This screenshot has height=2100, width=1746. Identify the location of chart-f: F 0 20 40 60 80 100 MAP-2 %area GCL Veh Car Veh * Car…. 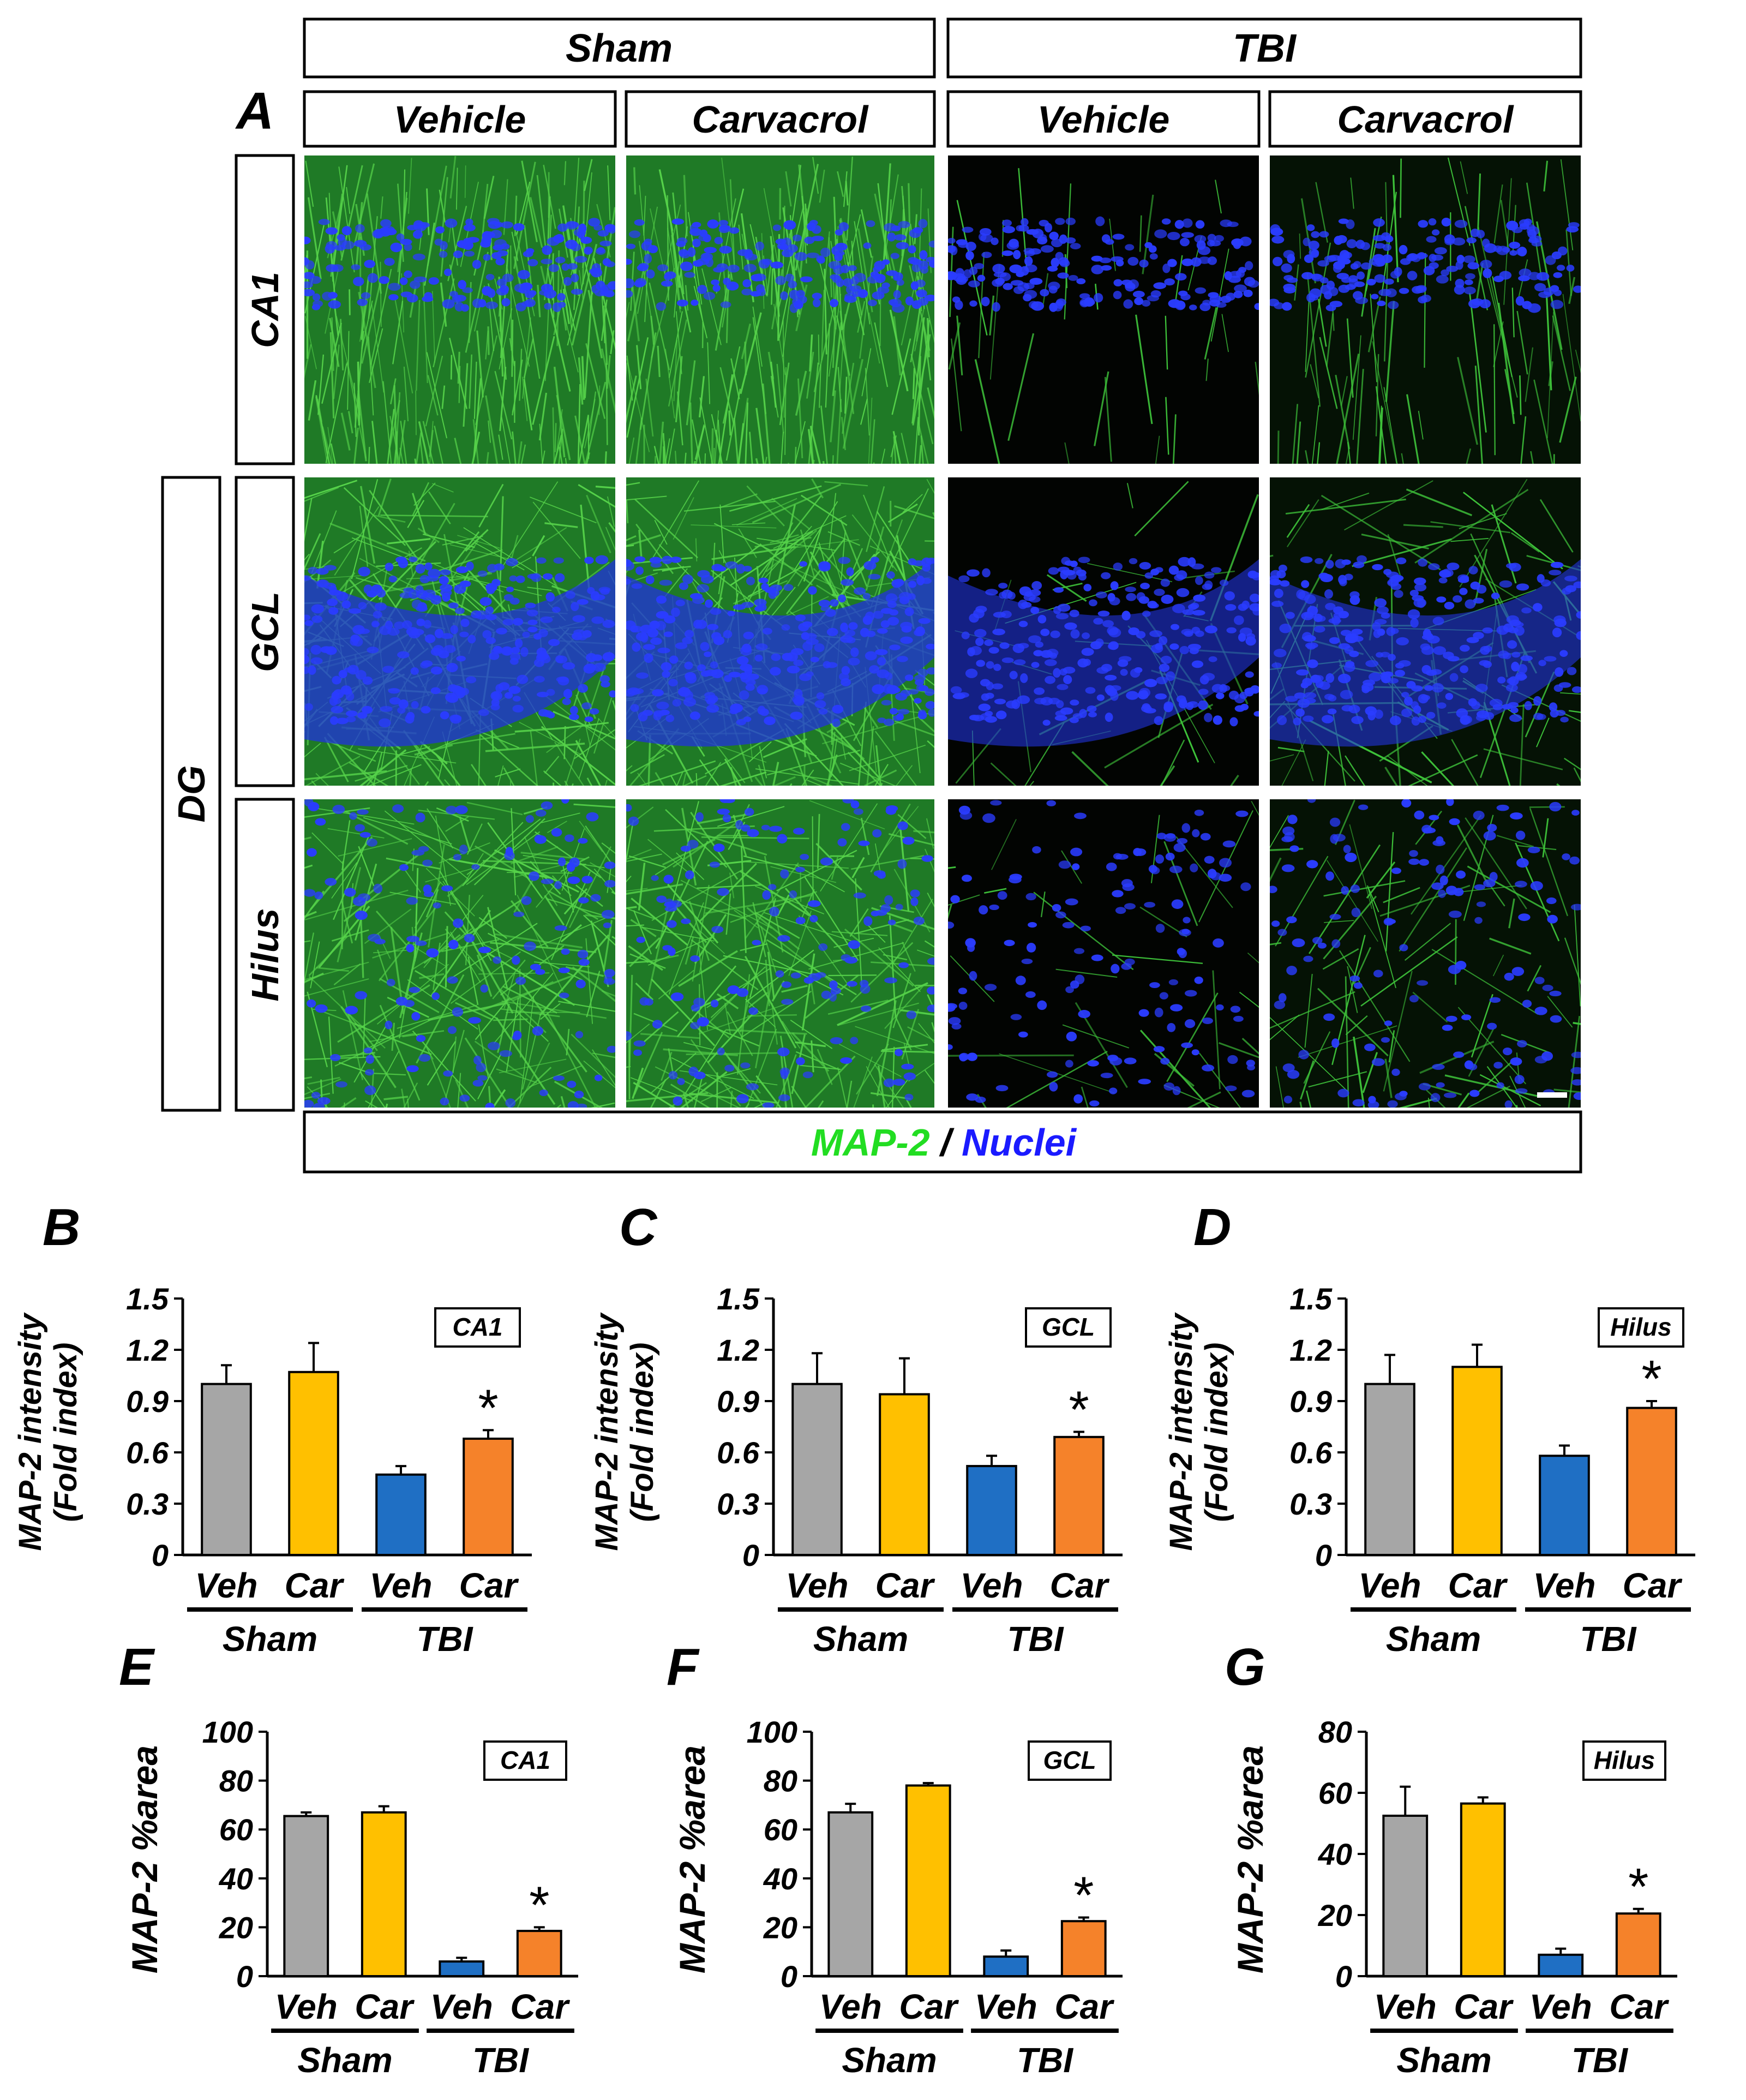
(895, 1859).